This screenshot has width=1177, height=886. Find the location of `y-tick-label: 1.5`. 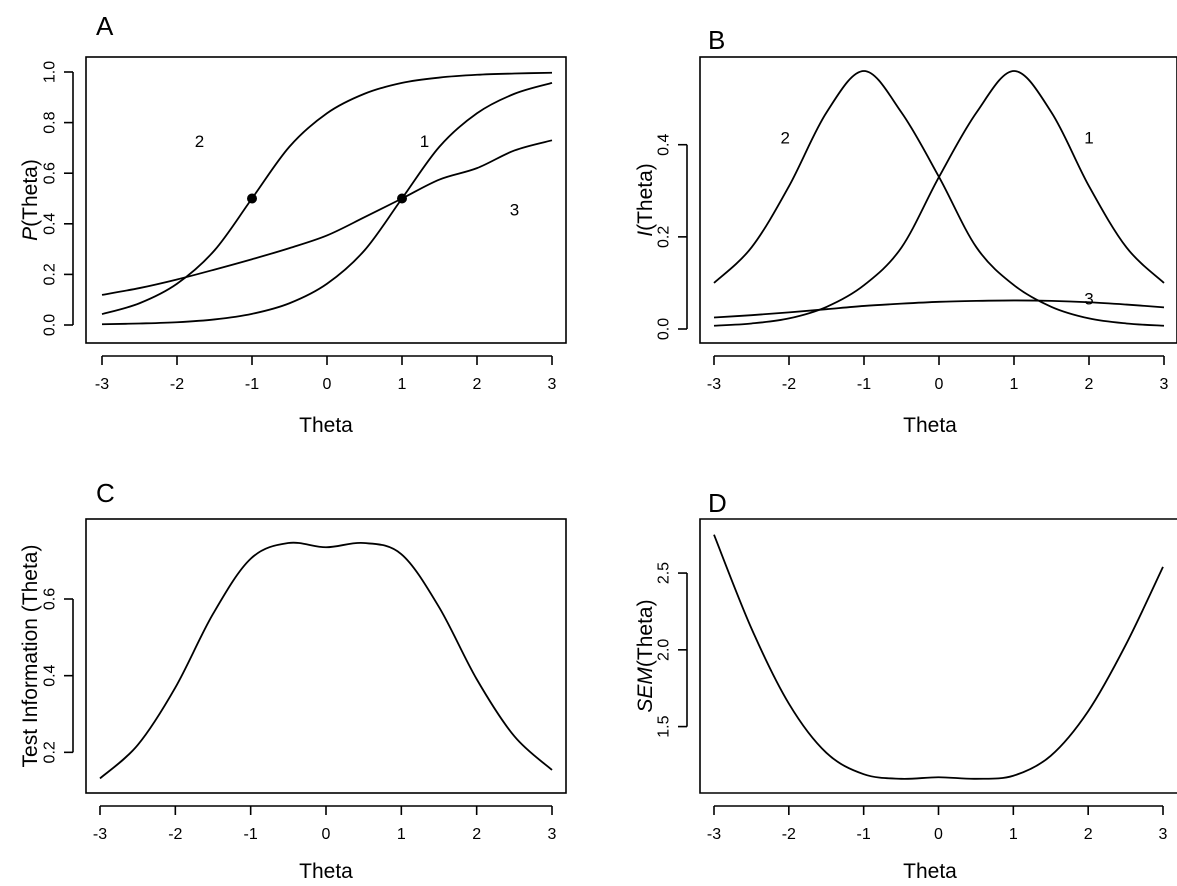

y-tick-label: 1.5 is located at coordinates (664, 726).